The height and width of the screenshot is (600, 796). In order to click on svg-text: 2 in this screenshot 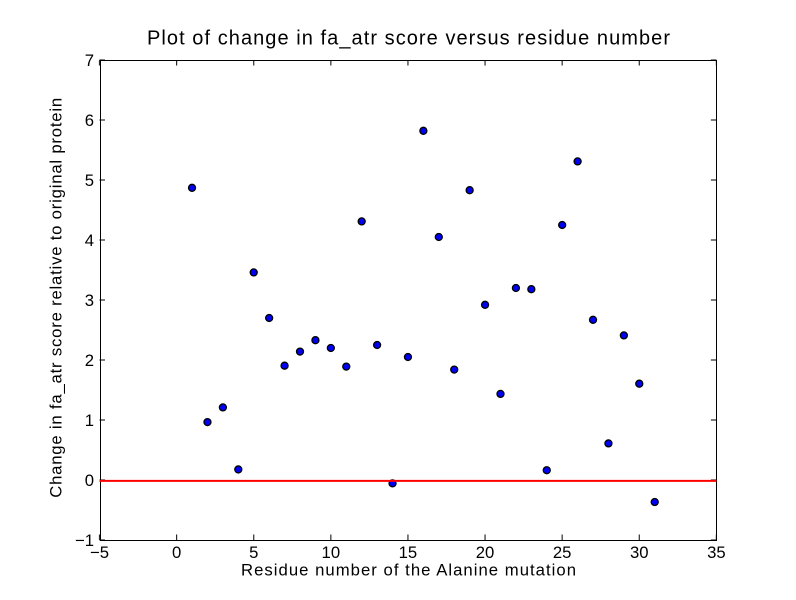, I will do `click(89, 360)`.